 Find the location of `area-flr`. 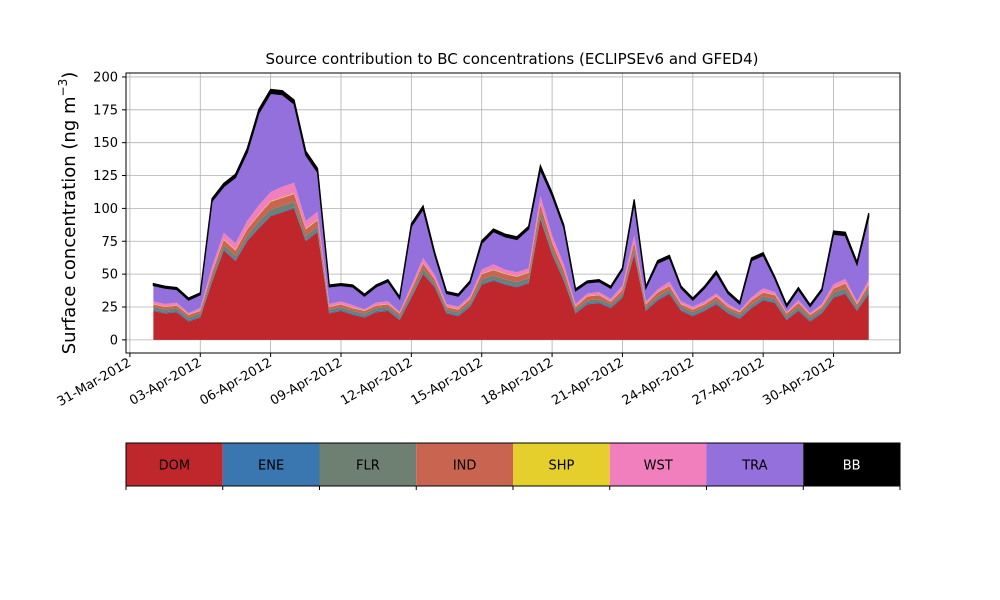

area-flr is located at coordinates (511, 261).